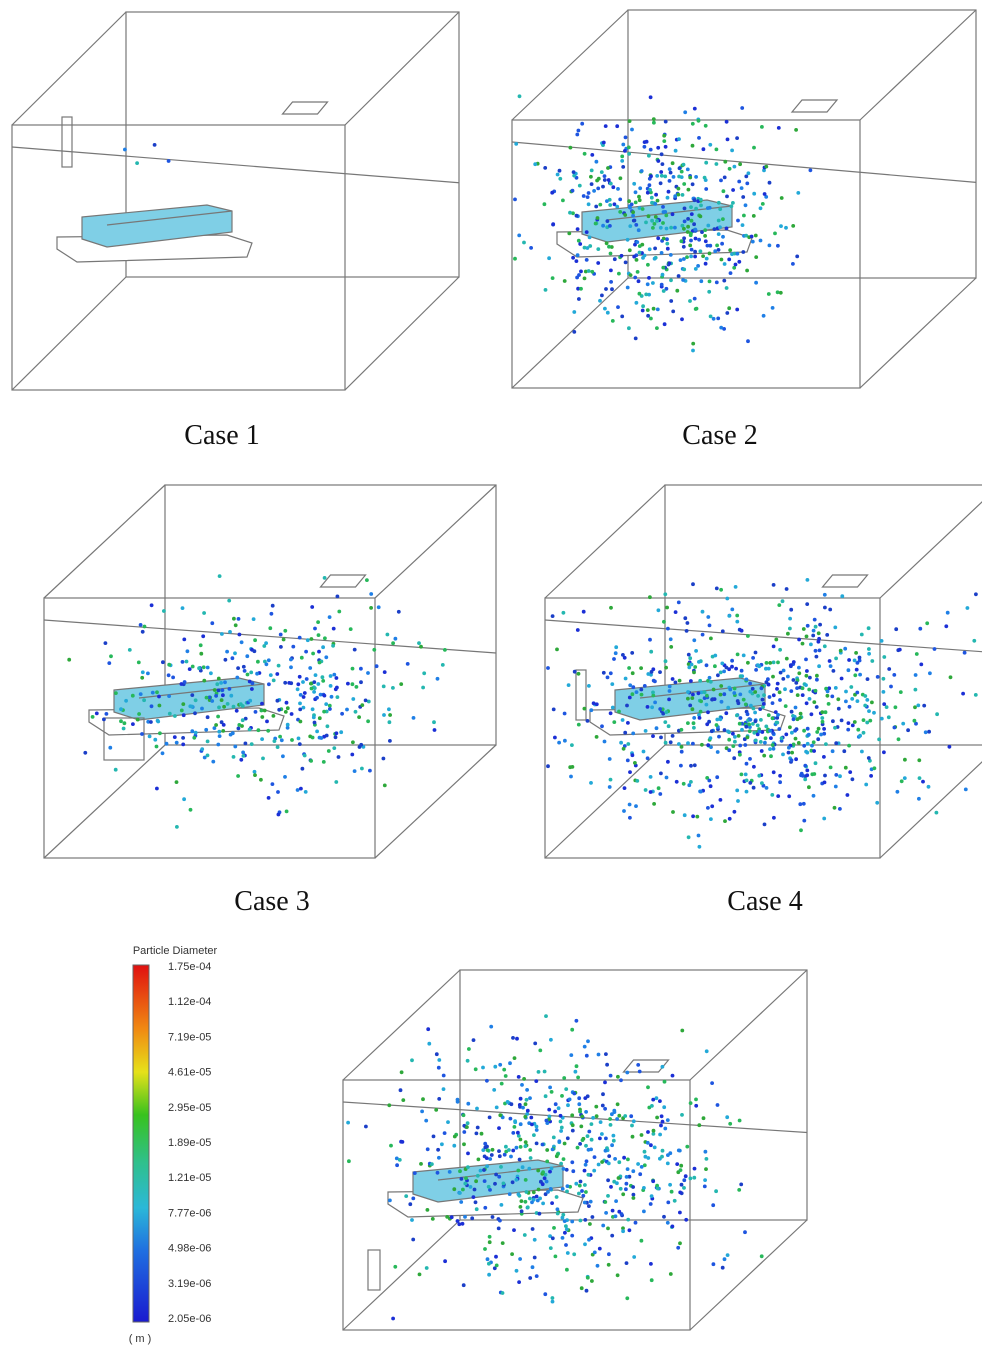 The height and width of the screenshot is (1349, 982). What do you see at coordinates (271, 901) in the screenshot?
I see `case-label: Case 3` at bounding box center [271, 901].